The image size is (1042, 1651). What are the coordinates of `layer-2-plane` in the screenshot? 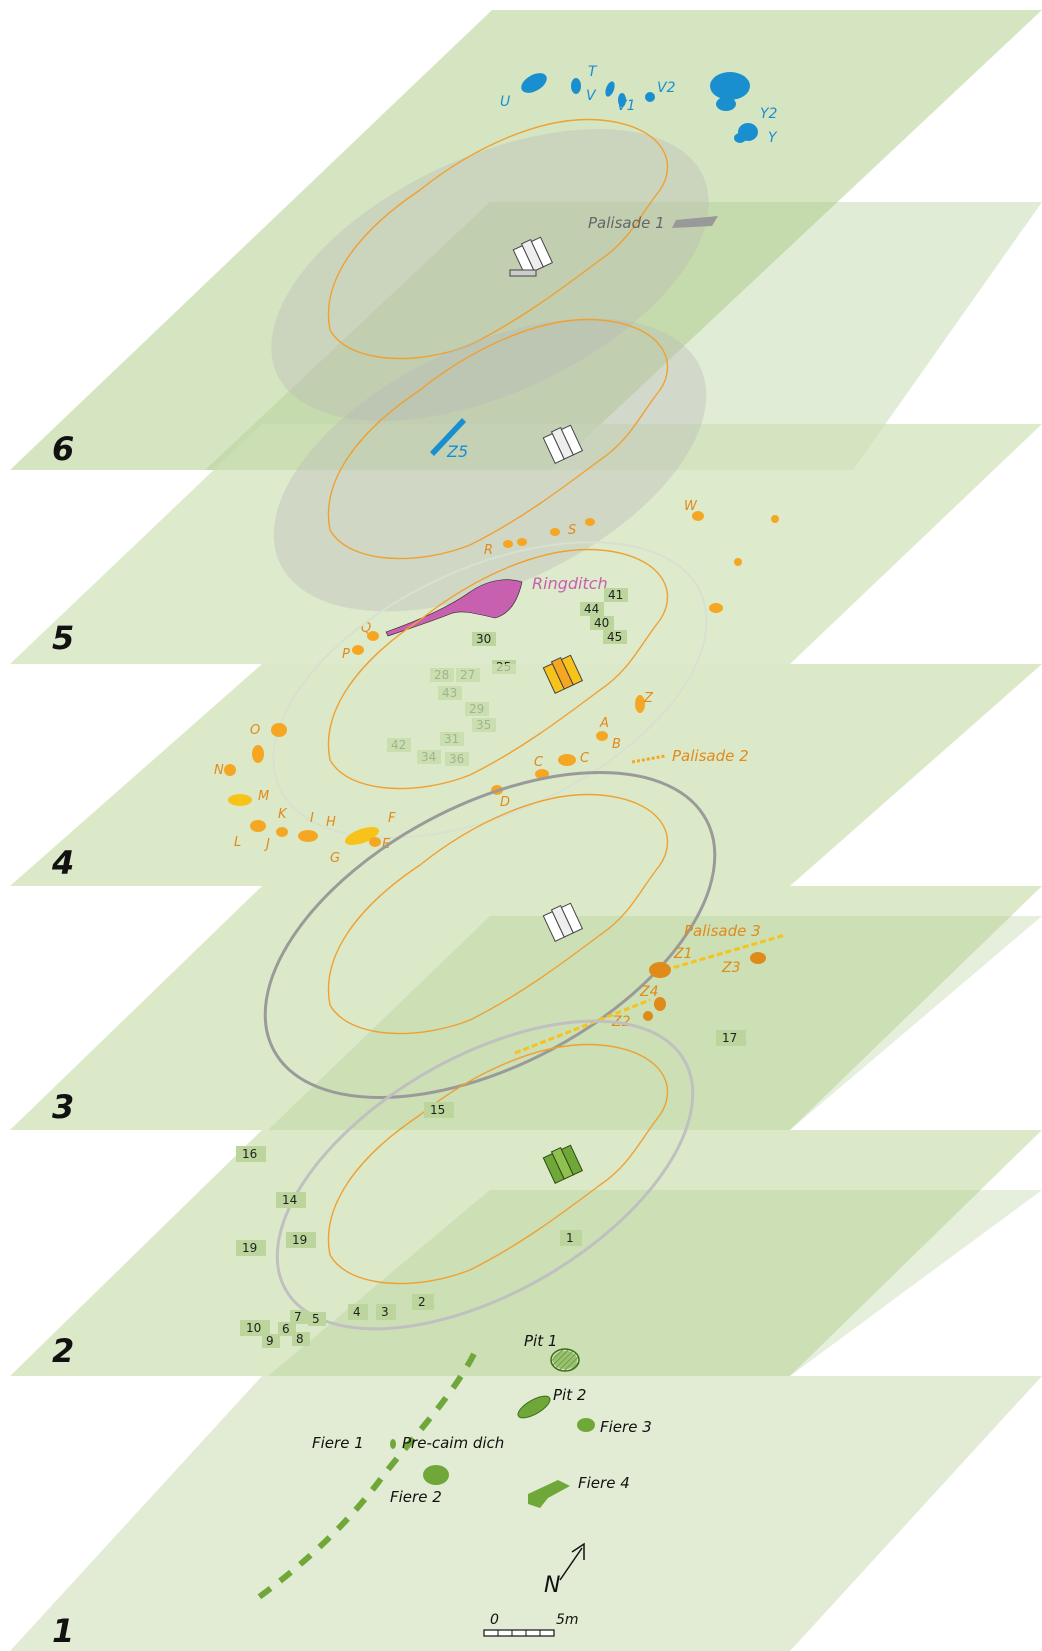 It's located at (526, 1253).